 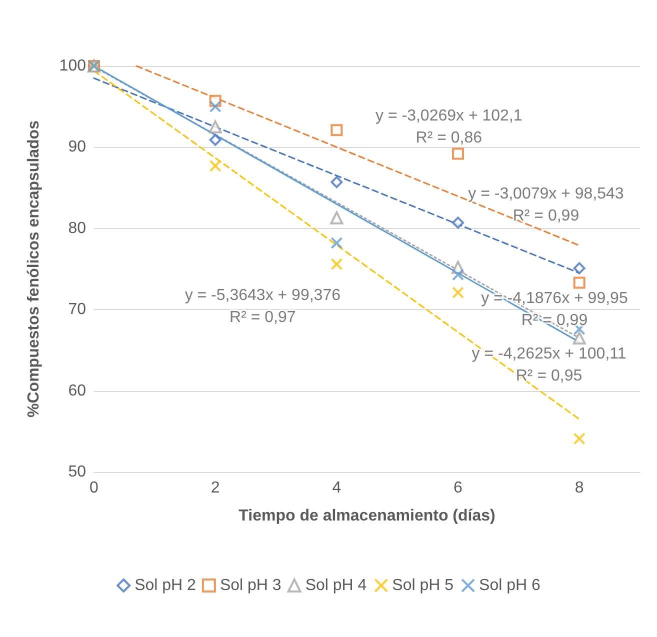 I want to click on y-tick-label: 100, so click(x=72, y=66).